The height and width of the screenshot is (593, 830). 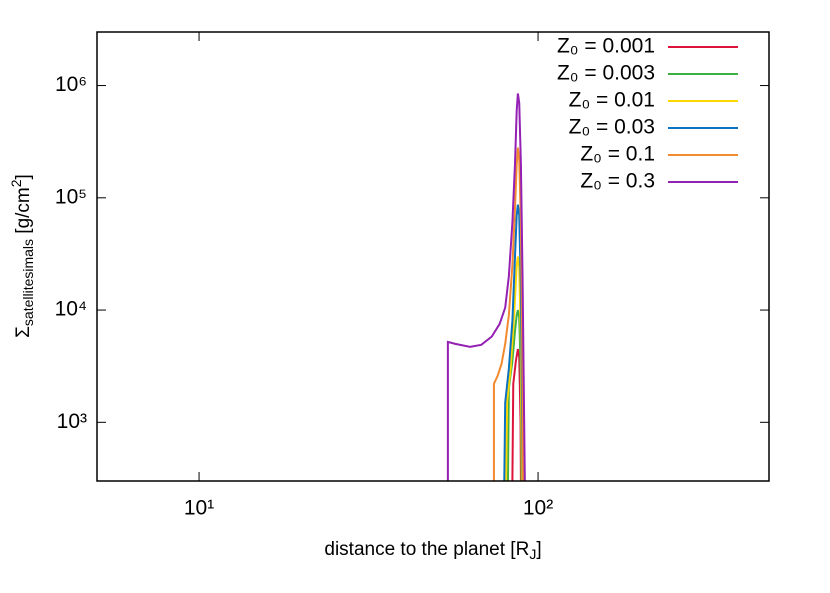 What do you see at coordinates (16, 183) in the screenshot?
I see `y-axis-label-part: 2` at bounding box center [16, 183].